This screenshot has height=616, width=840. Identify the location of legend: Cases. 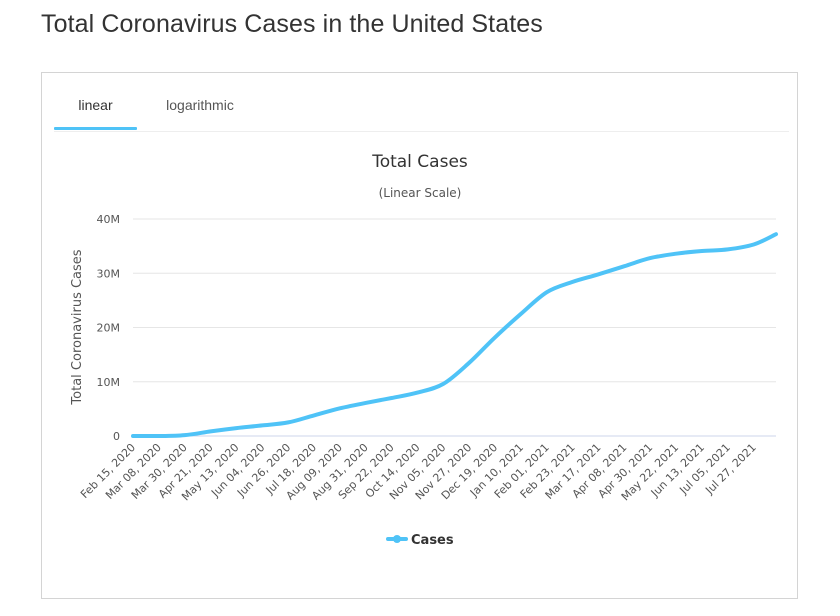
(420, 540).